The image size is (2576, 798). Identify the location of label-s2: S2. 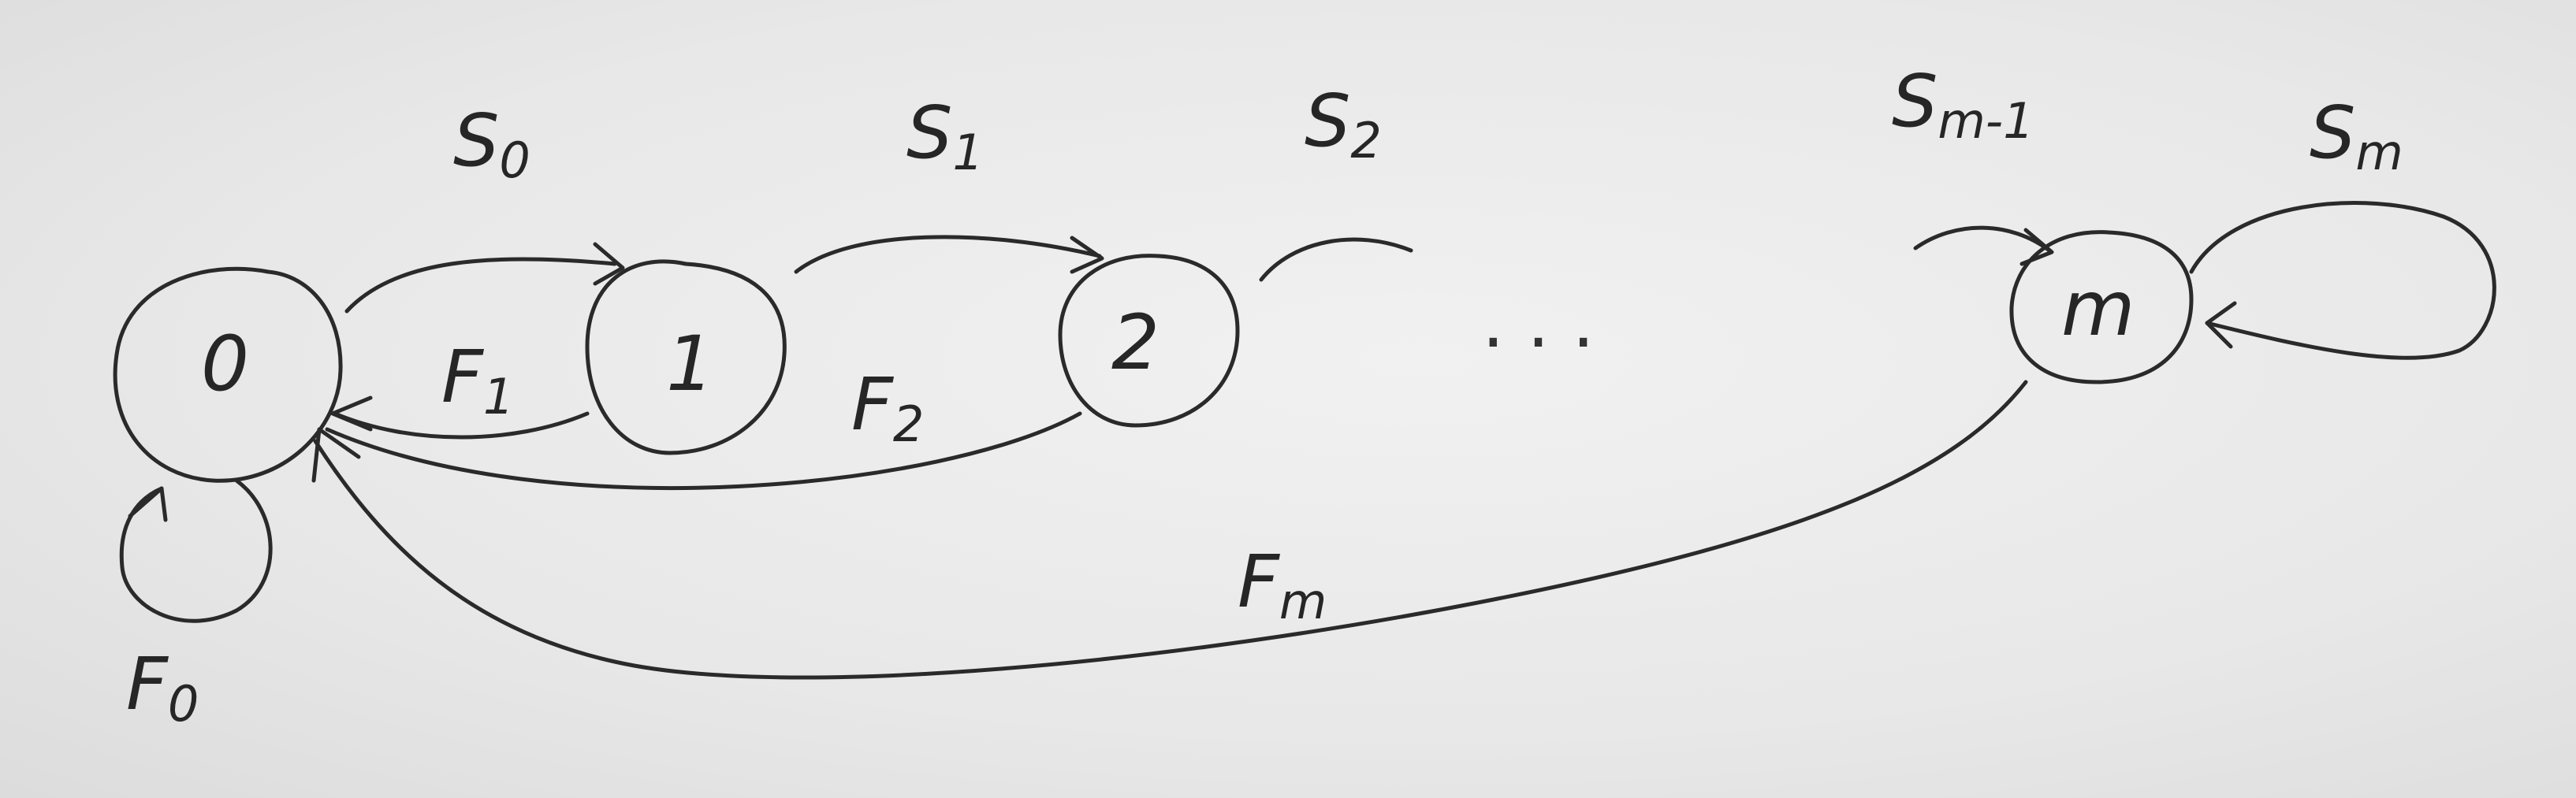
(1343, 124).